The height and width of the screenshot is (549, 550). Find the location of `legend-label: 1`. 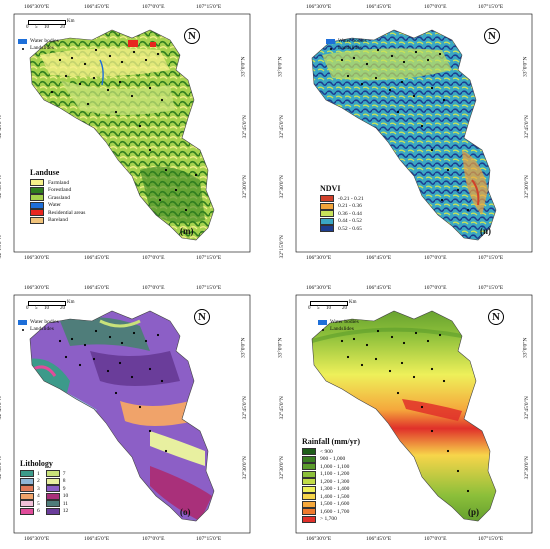

legend-label: 1 is located at coordinates (38, 473).